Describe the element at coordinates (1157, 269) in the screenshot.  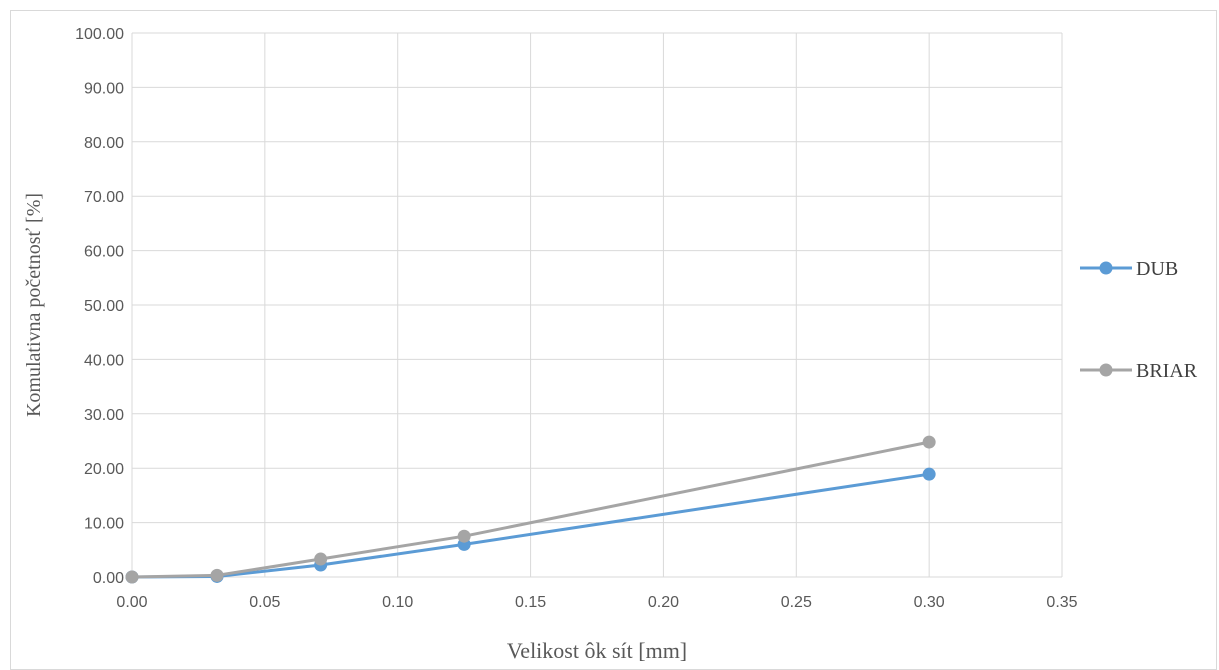
I see `legend-label-dub: DUB` at that location.